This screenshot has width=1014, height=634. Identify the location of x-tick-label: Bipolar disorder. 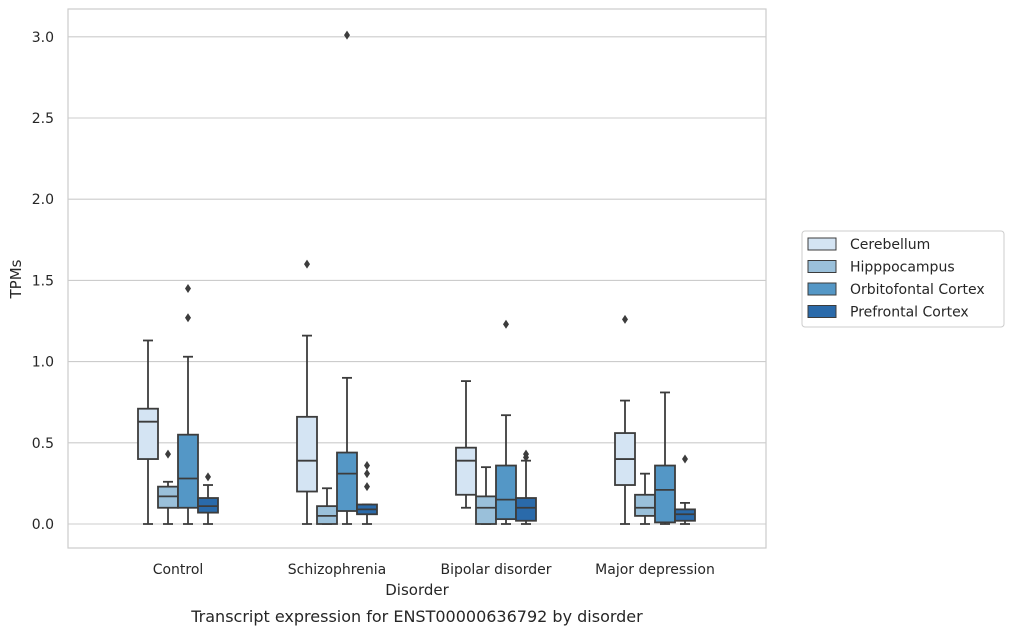
(495, 570).